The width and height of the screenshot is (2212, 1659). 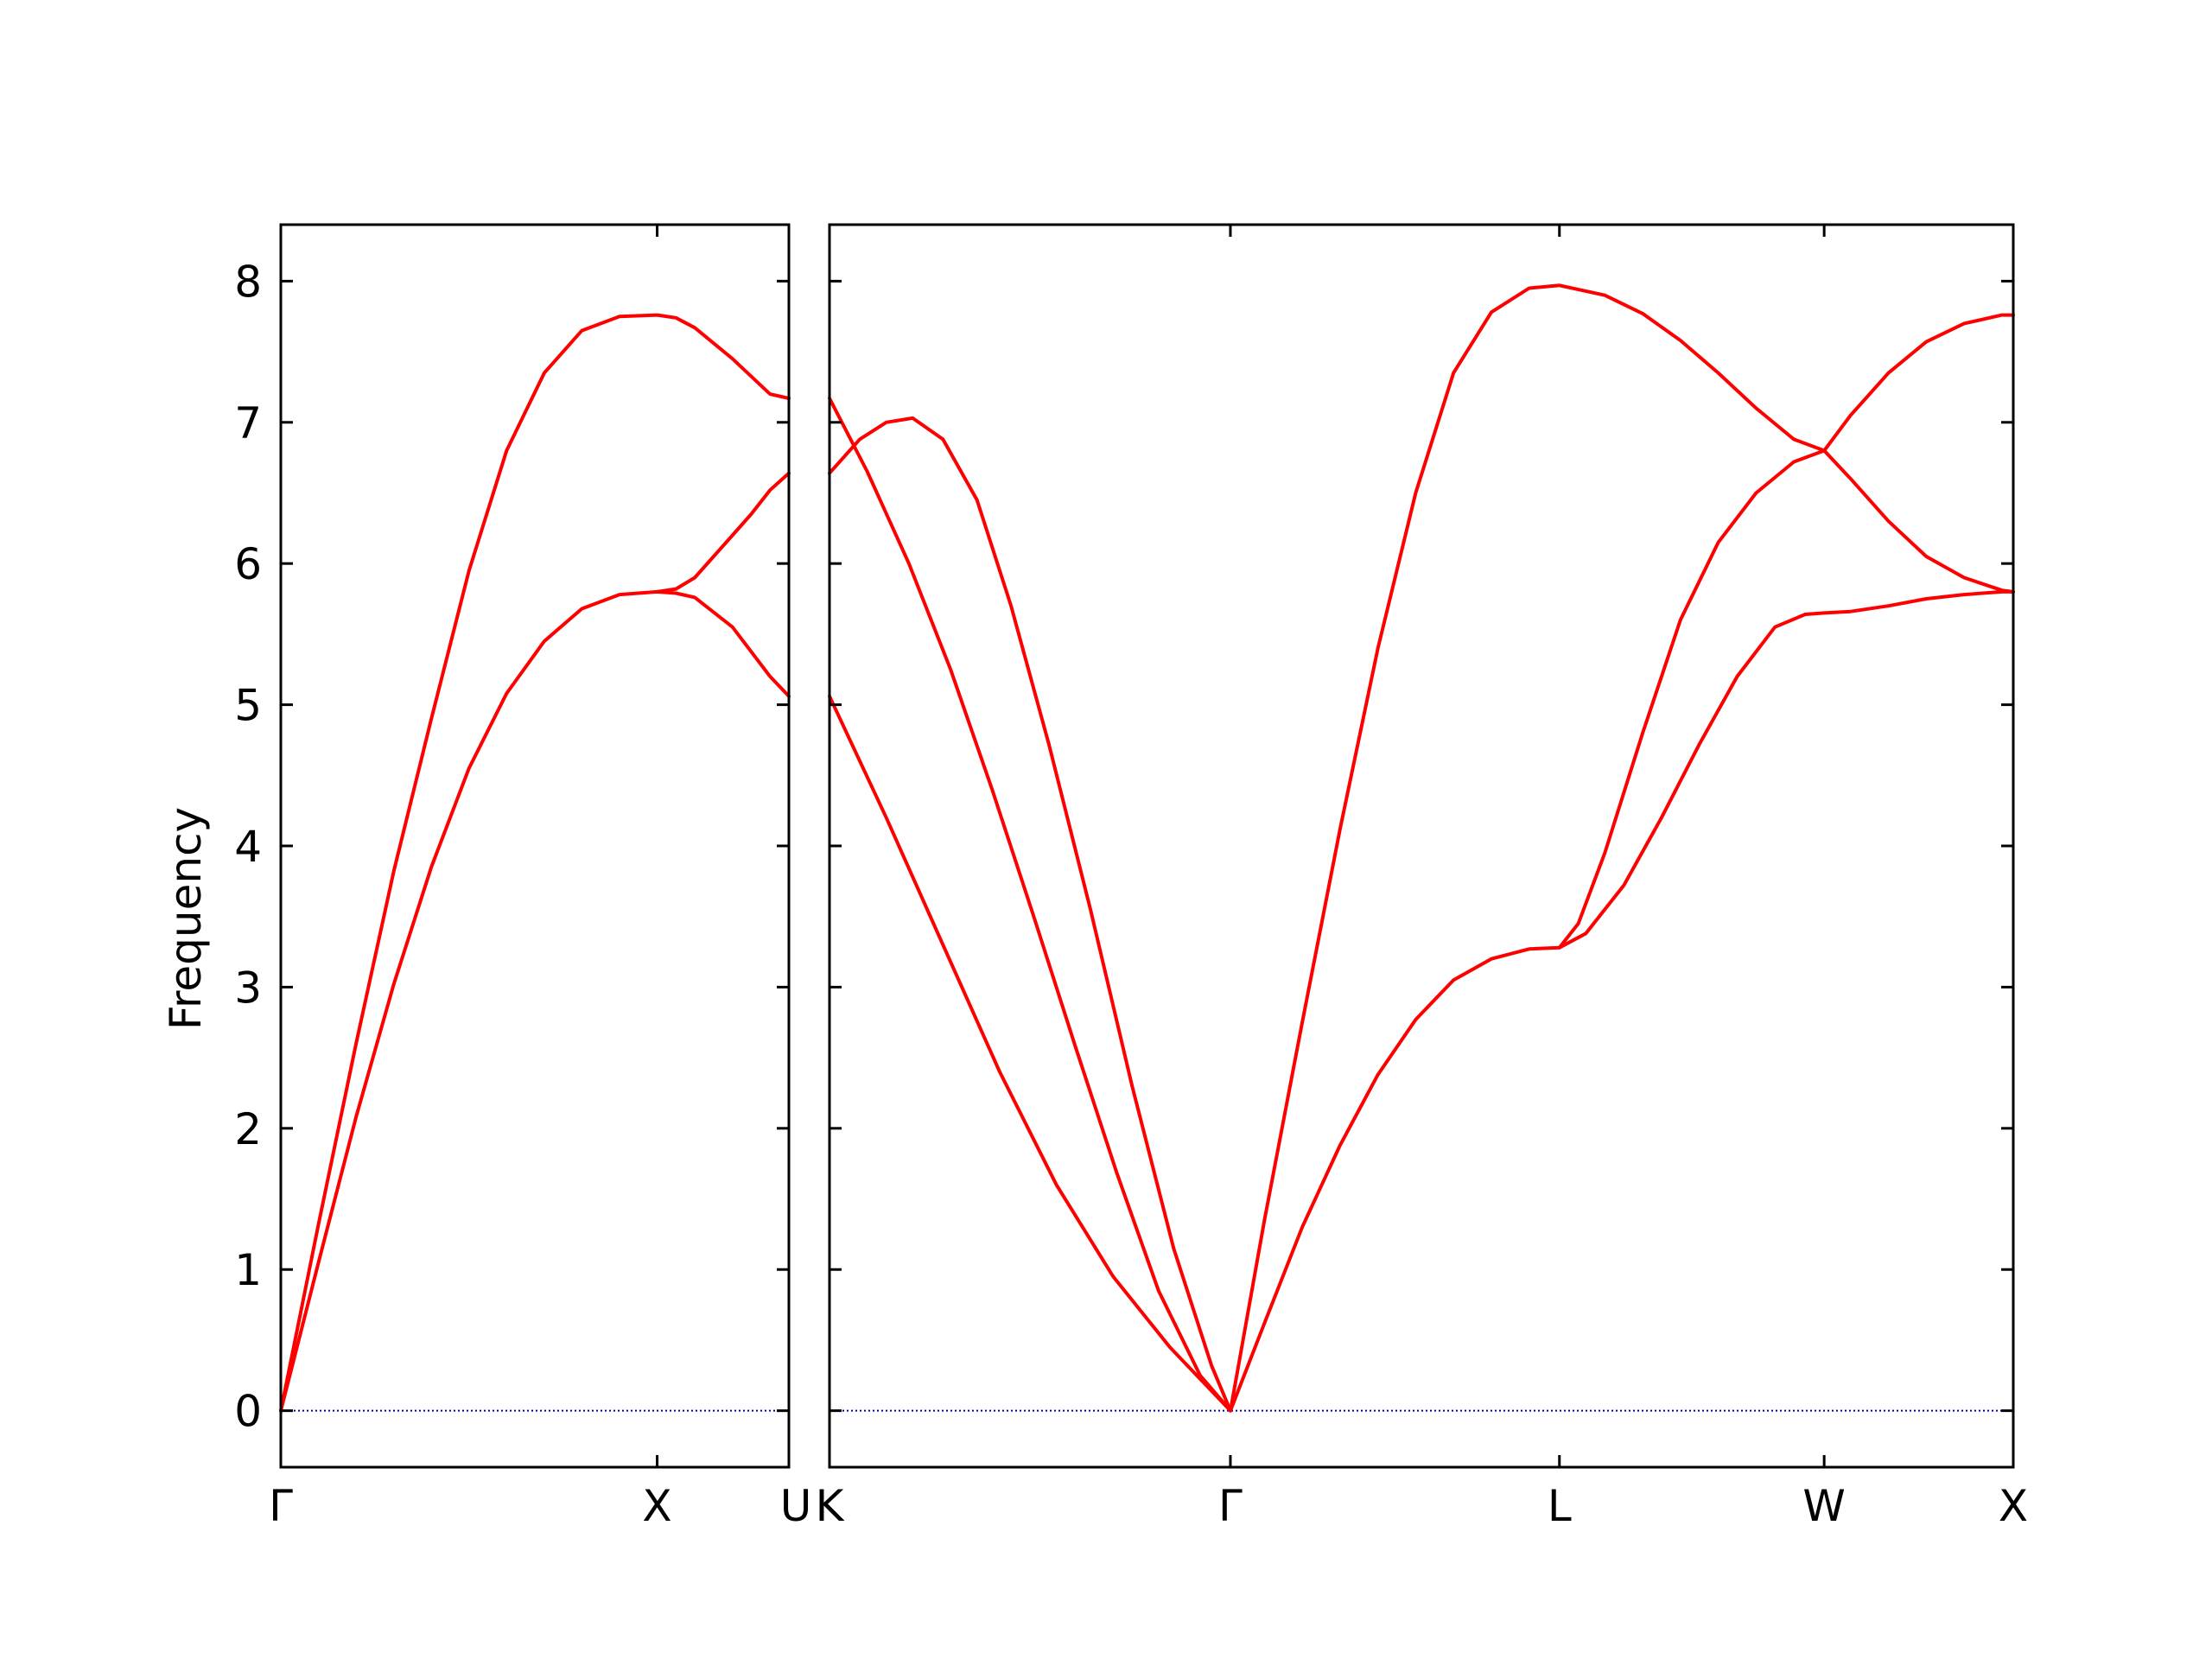 What do you see at coordinates (796, 1506) in the screenshot?
I see `x-tick-label: U` at bounding box center [796, 1506].